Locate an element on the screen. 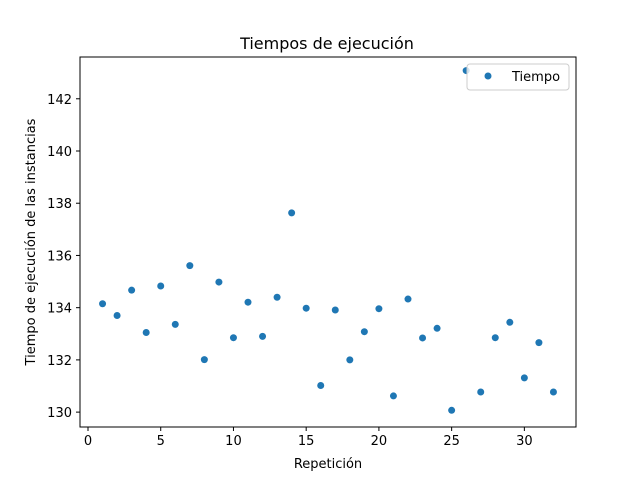 The image size is (640, 480). legend: Tiempo is located at coordinates (518, 77).